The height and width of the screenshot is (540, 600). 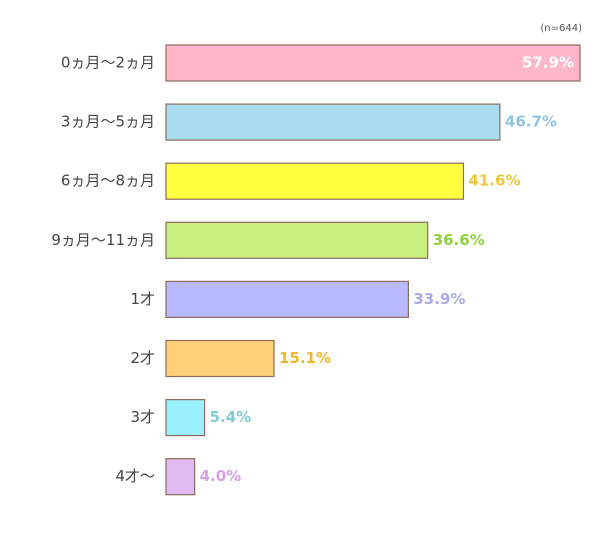 I want to click on category-label: 9ヵ月〜11ヵ月, so click(x=103, y=240).